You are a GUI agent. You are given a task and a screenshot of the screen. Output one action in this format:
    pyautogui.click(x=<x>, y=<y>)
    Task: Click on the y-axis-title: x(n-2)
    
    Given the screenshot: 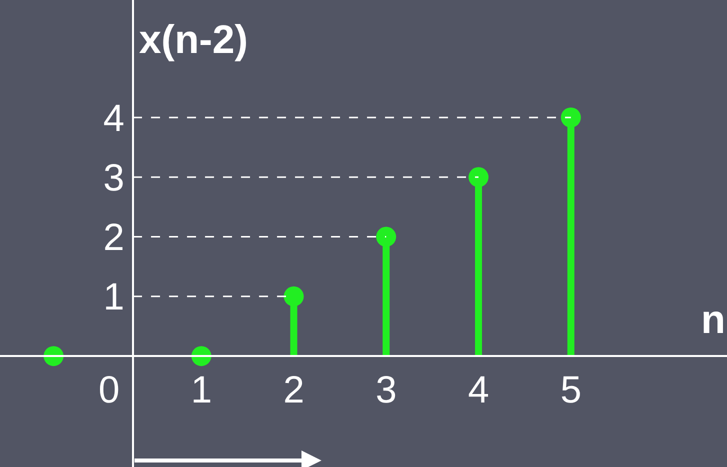 What is the action you would take?
    pyautogui.click(x=193, y=40)
    